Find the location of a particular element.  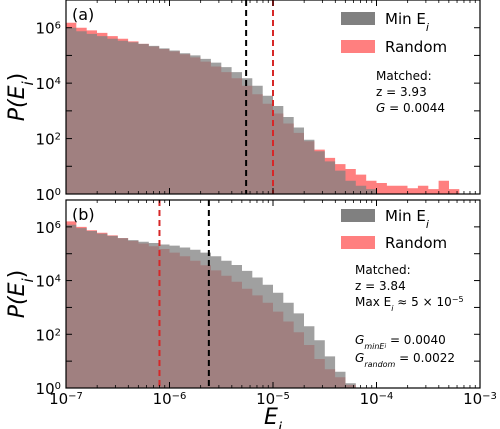

x-tick-label: 10⁻⁵ is located at coordinates (273, 399).